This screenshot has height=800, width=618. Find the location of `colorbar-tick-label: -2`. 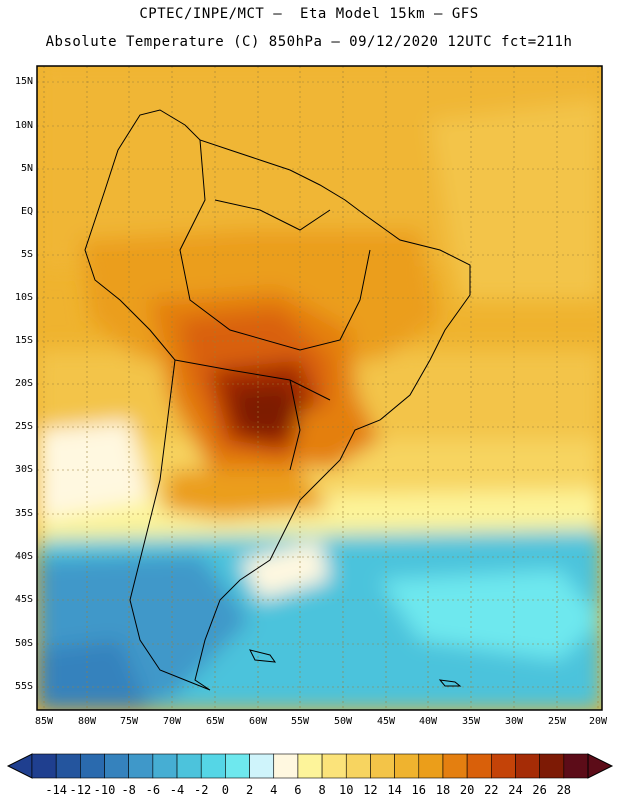

colorbar-tick-label: -2 is located at coordinates (201, 790).